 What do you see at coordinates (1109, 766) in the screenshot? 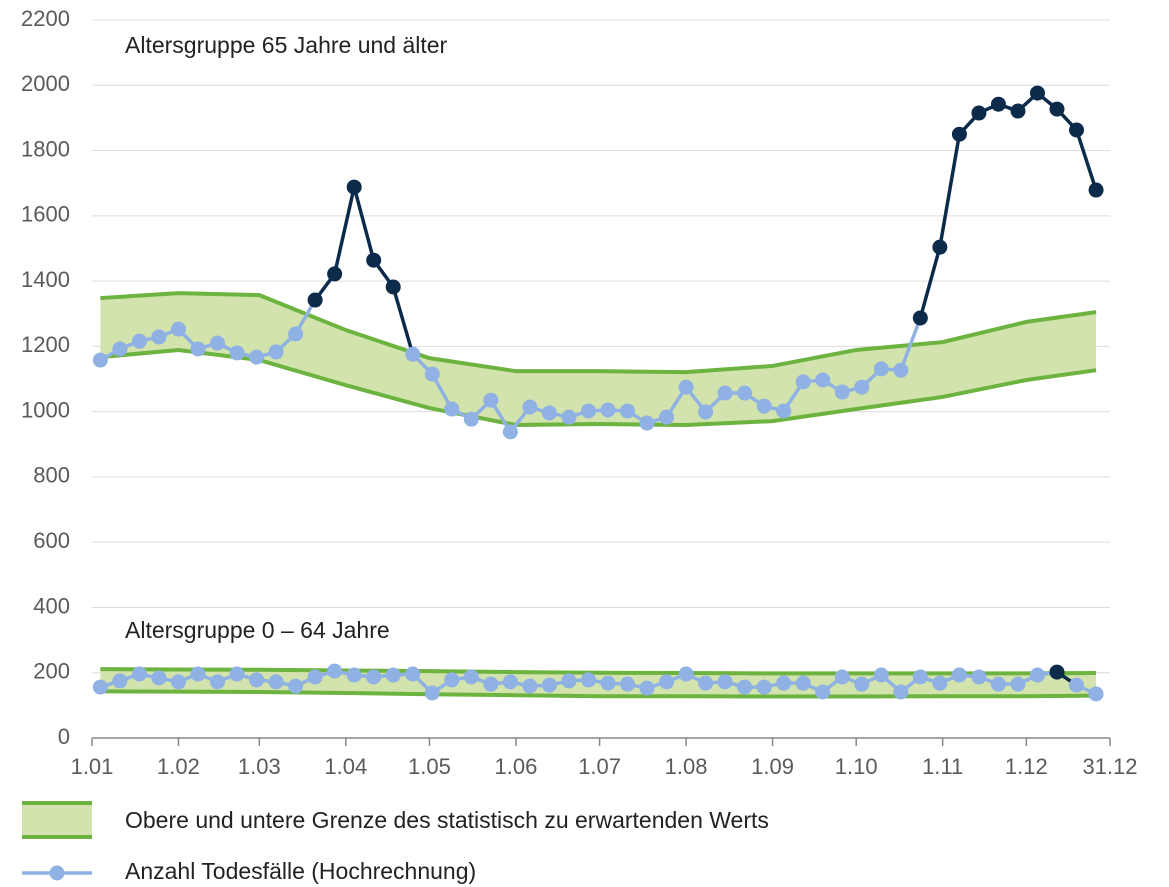
I see `x-tick-label: 31.12` at bounding box center [1109, 766].